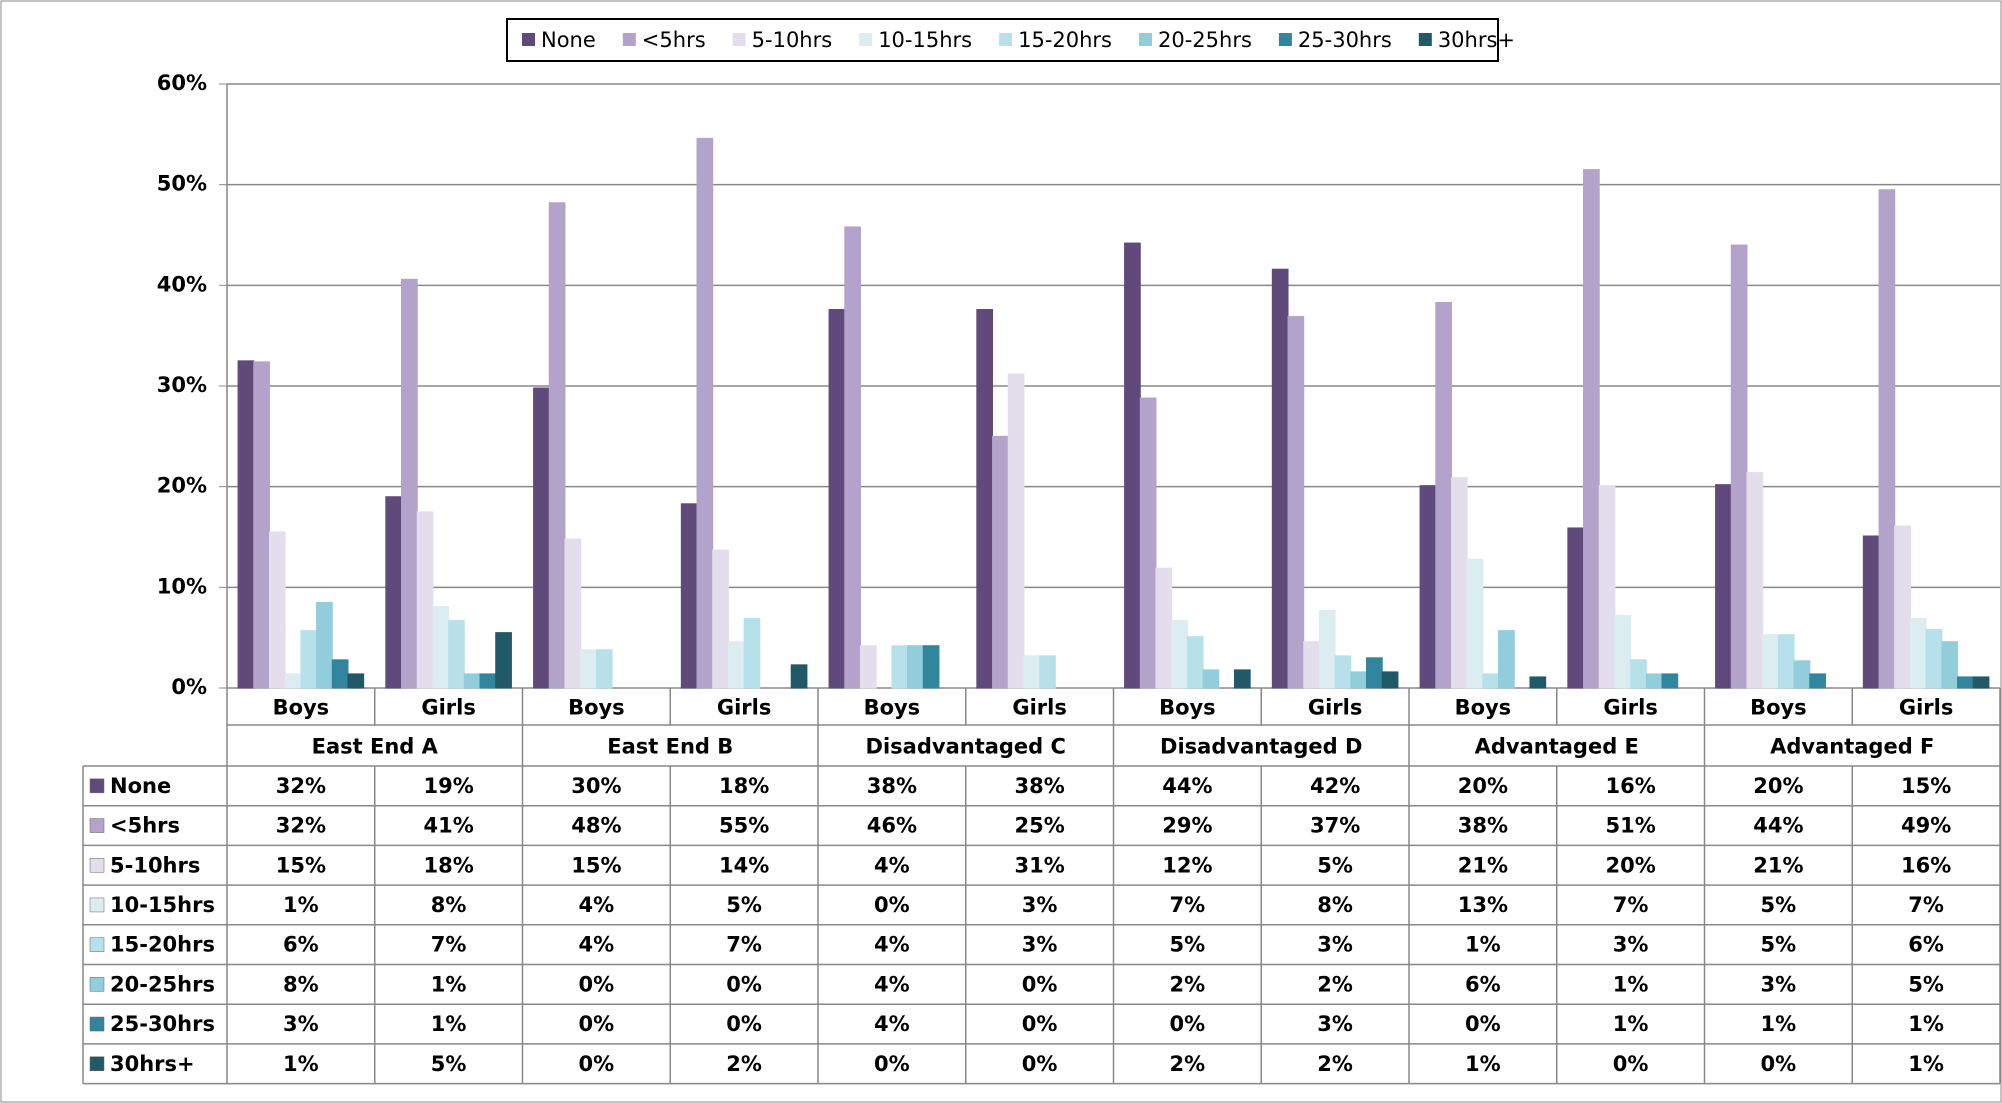 The image size is (2002, 1103). What do you see at coordinates (182, 284) in the screenshot?
I see `y-tick-label: 40%` at bounding box center [182, 284].